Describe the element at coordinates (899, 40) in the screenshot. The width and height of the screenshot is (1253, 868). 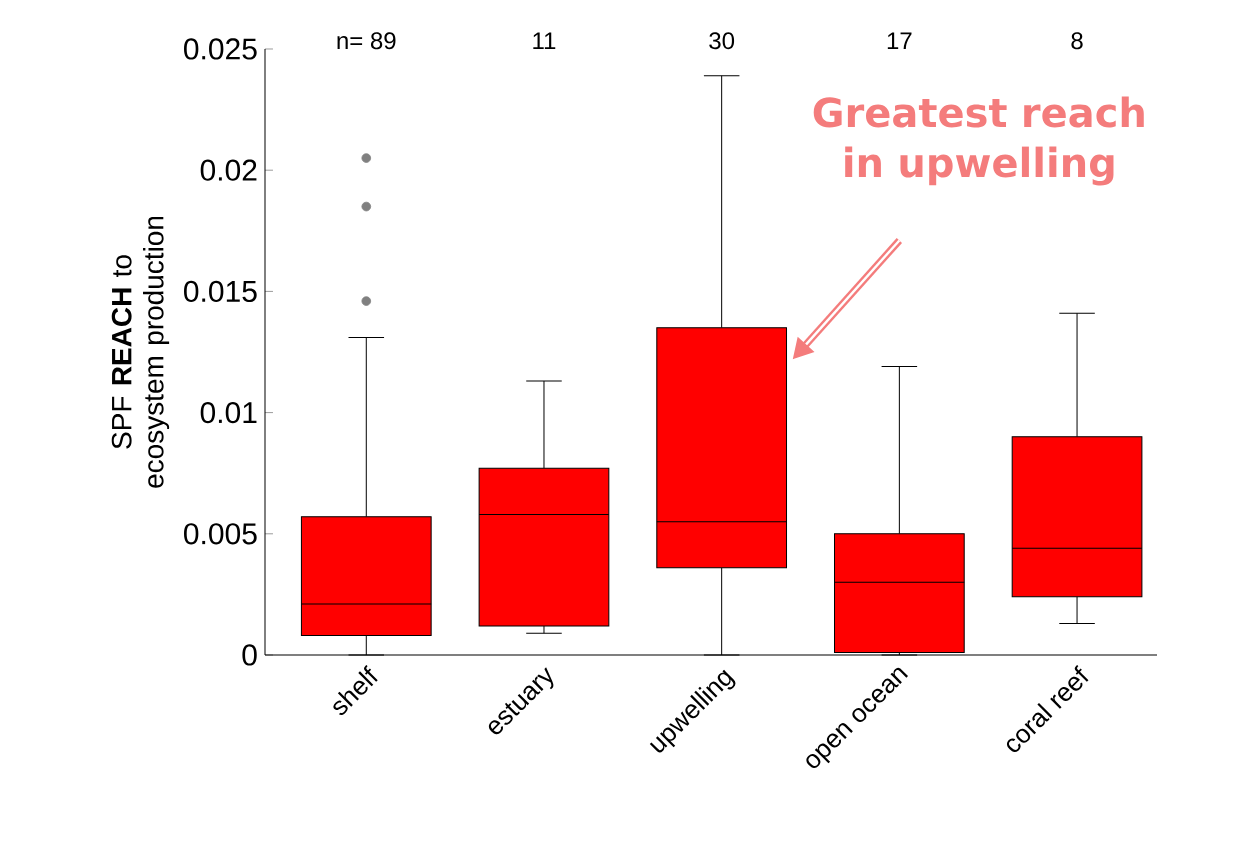
I see `annotation: 17` at that location.